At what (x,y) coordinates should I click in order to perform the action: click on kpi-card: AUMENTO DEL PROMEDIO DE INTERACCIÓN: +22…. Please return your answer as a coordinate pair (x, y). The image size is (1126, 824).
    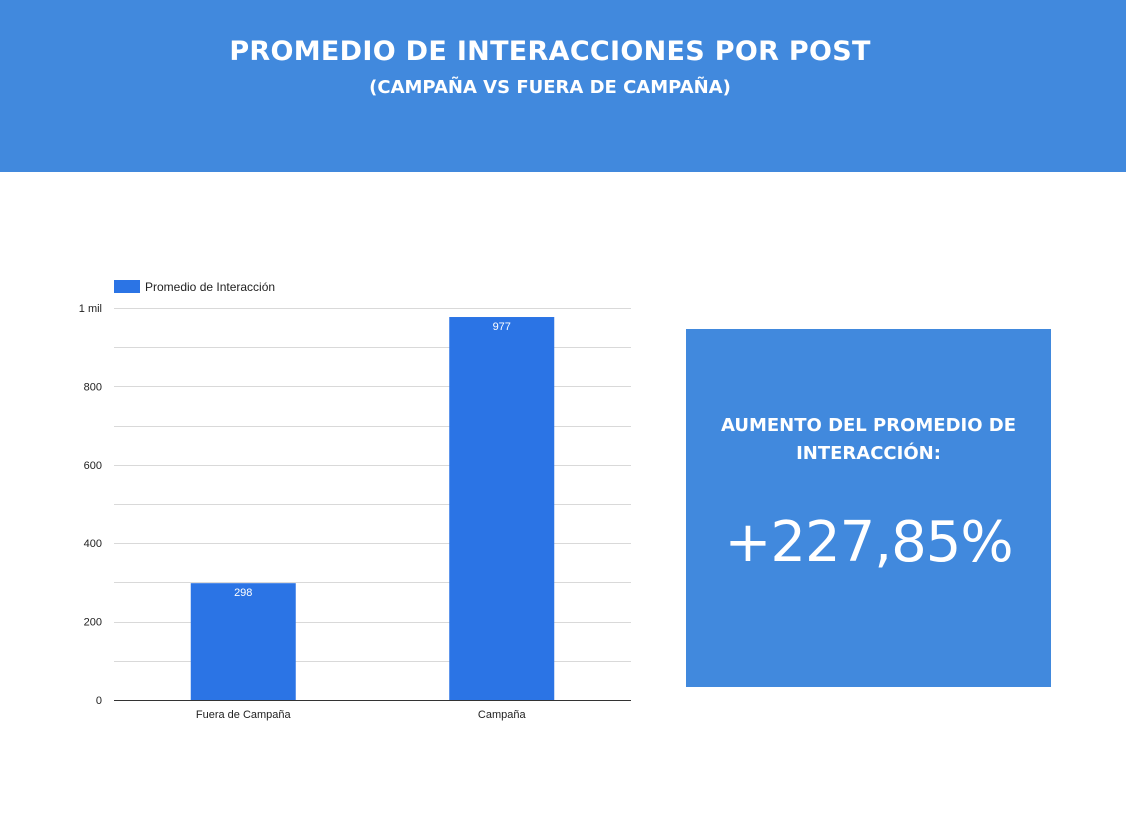
    Looking at the image, I should click on (868, 508).